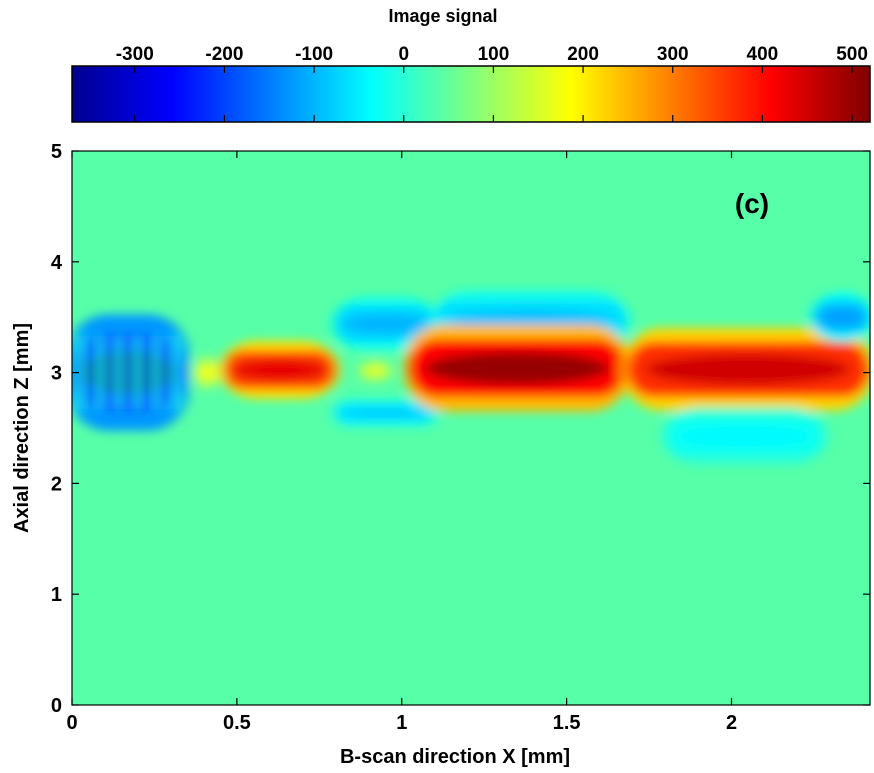 The width and height of the screenshot is (874, 773). I want to click on colorbar, so click(471, 94).